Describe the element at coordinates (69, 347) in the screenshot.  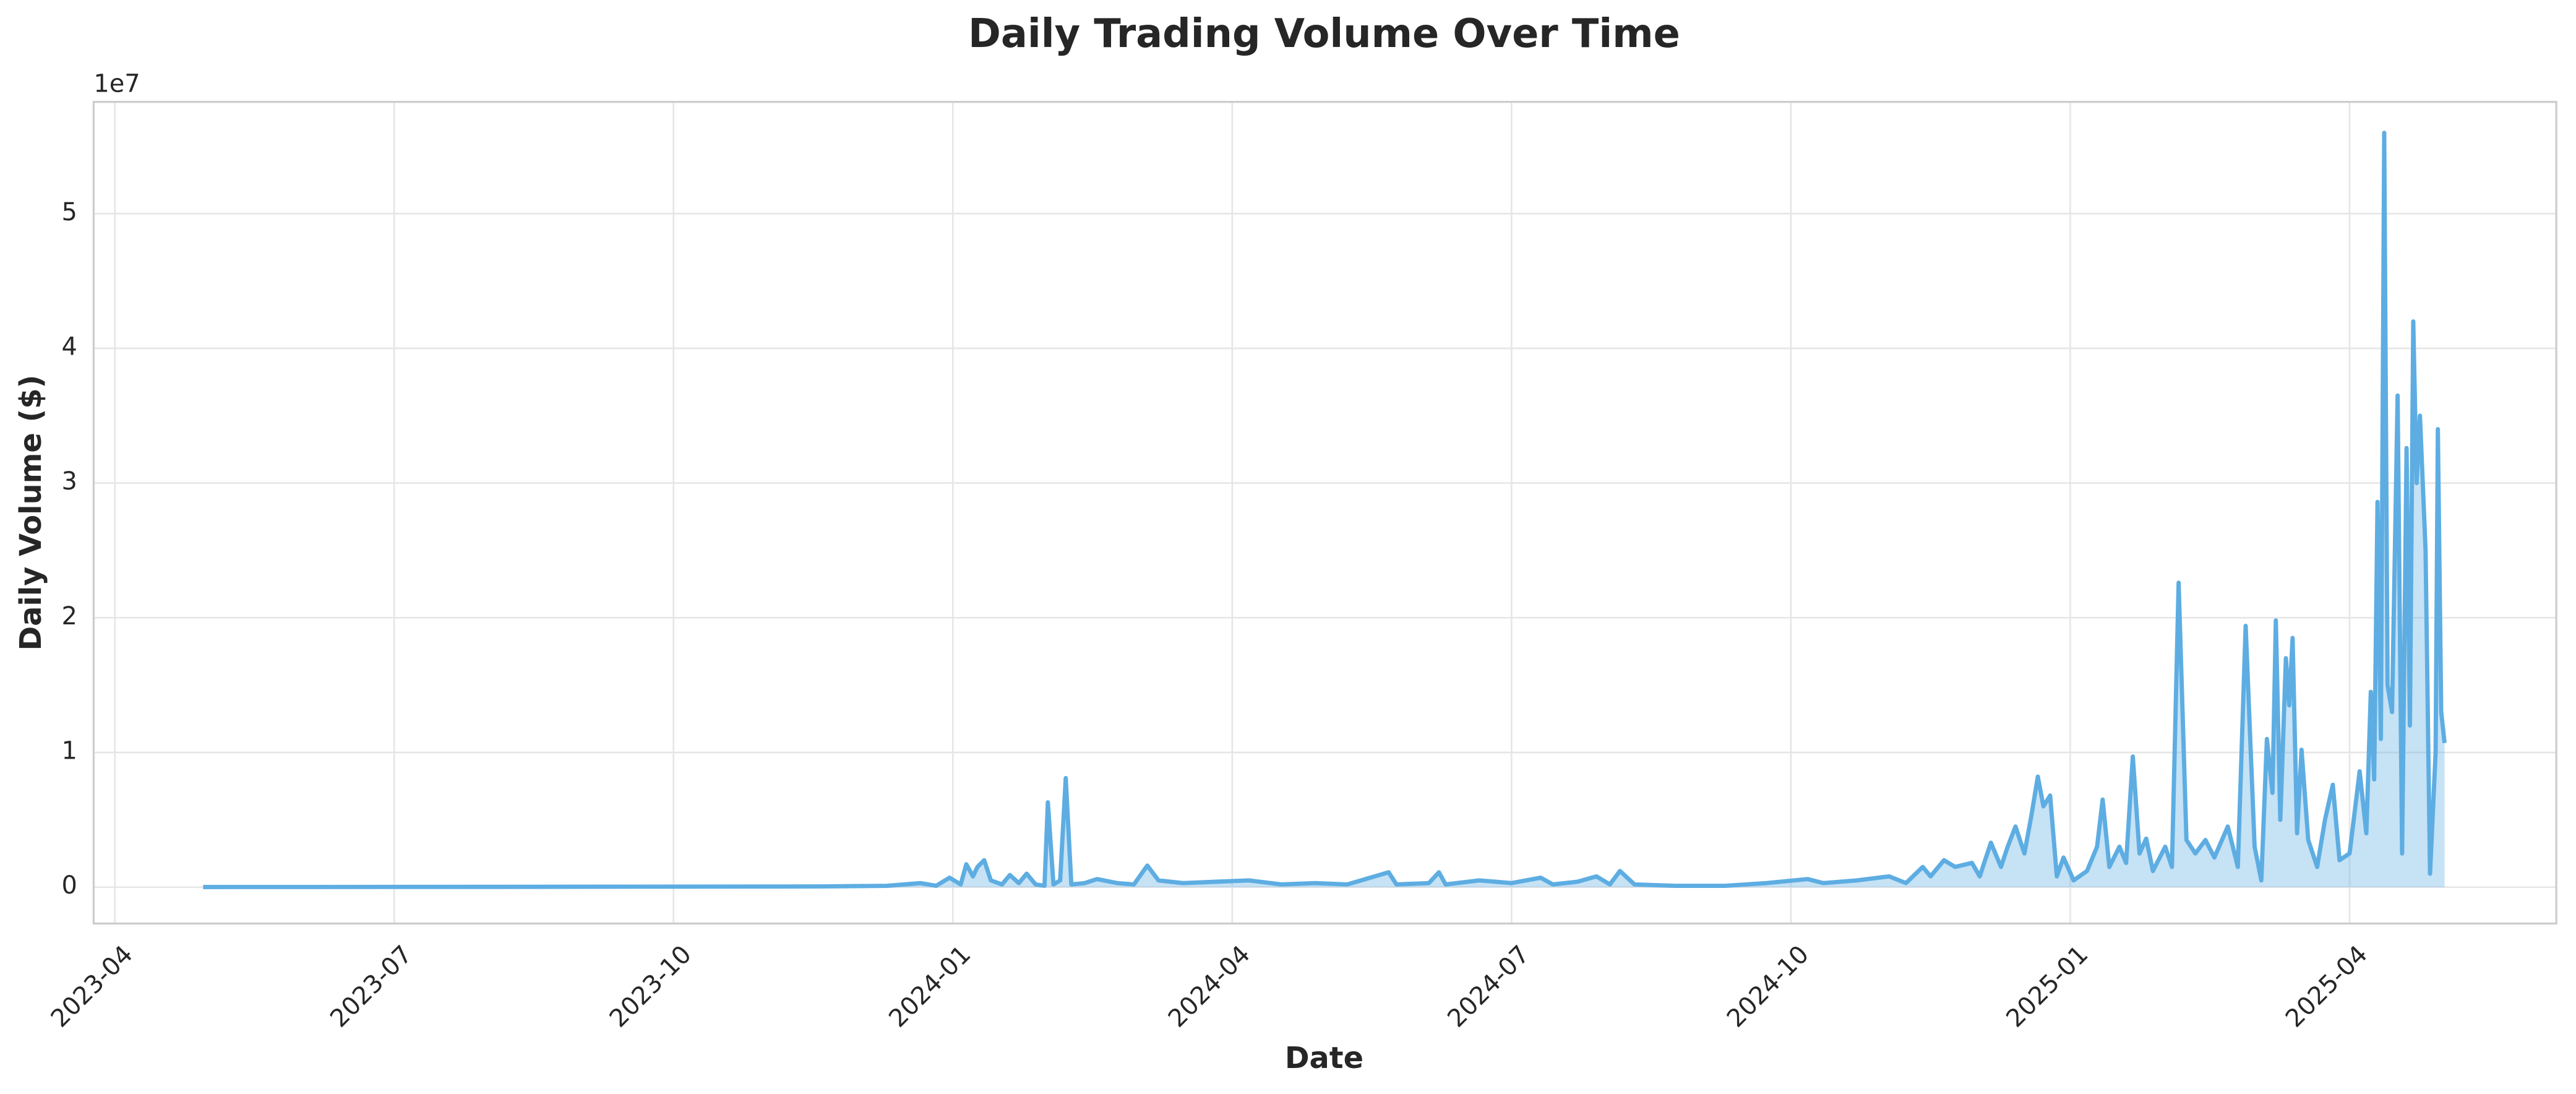
I see `y-tick-label: 4` at that location.